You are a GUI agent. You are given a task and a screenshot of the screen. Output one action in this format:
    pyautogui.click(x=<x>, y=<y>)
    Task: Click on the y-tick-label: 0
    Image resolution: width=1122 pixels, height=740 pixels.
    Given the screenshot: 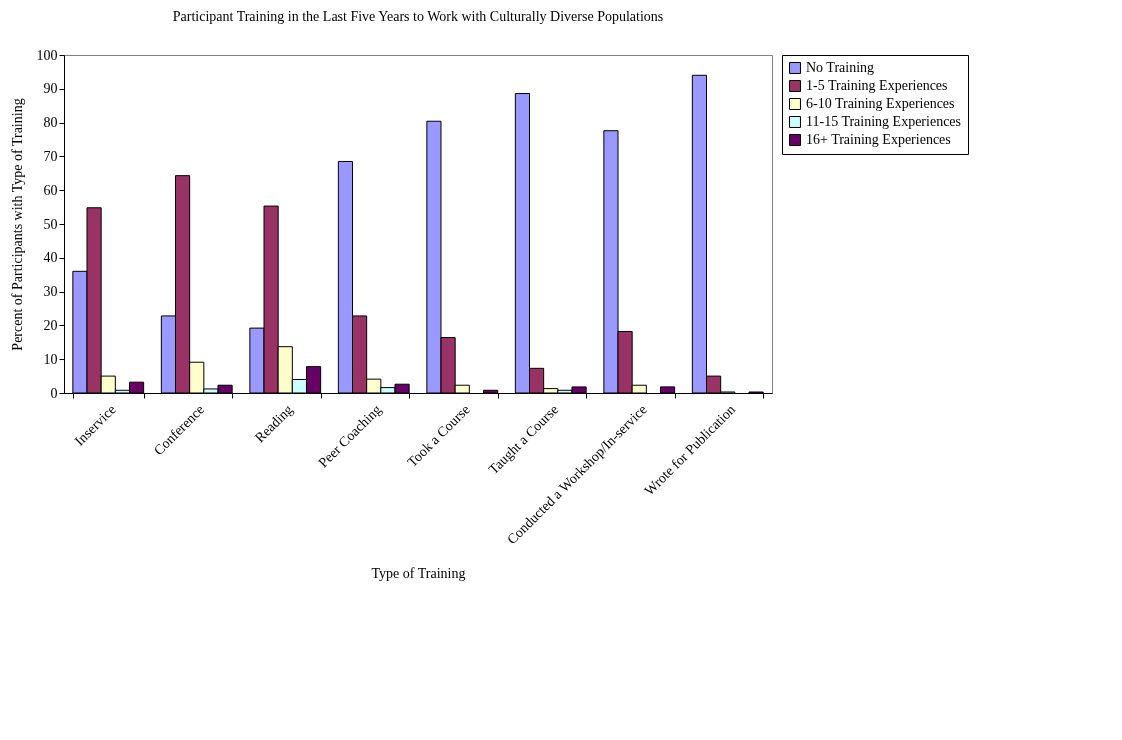 What is the action you would take?
    pyautogui.click(x=54, y=393)
    